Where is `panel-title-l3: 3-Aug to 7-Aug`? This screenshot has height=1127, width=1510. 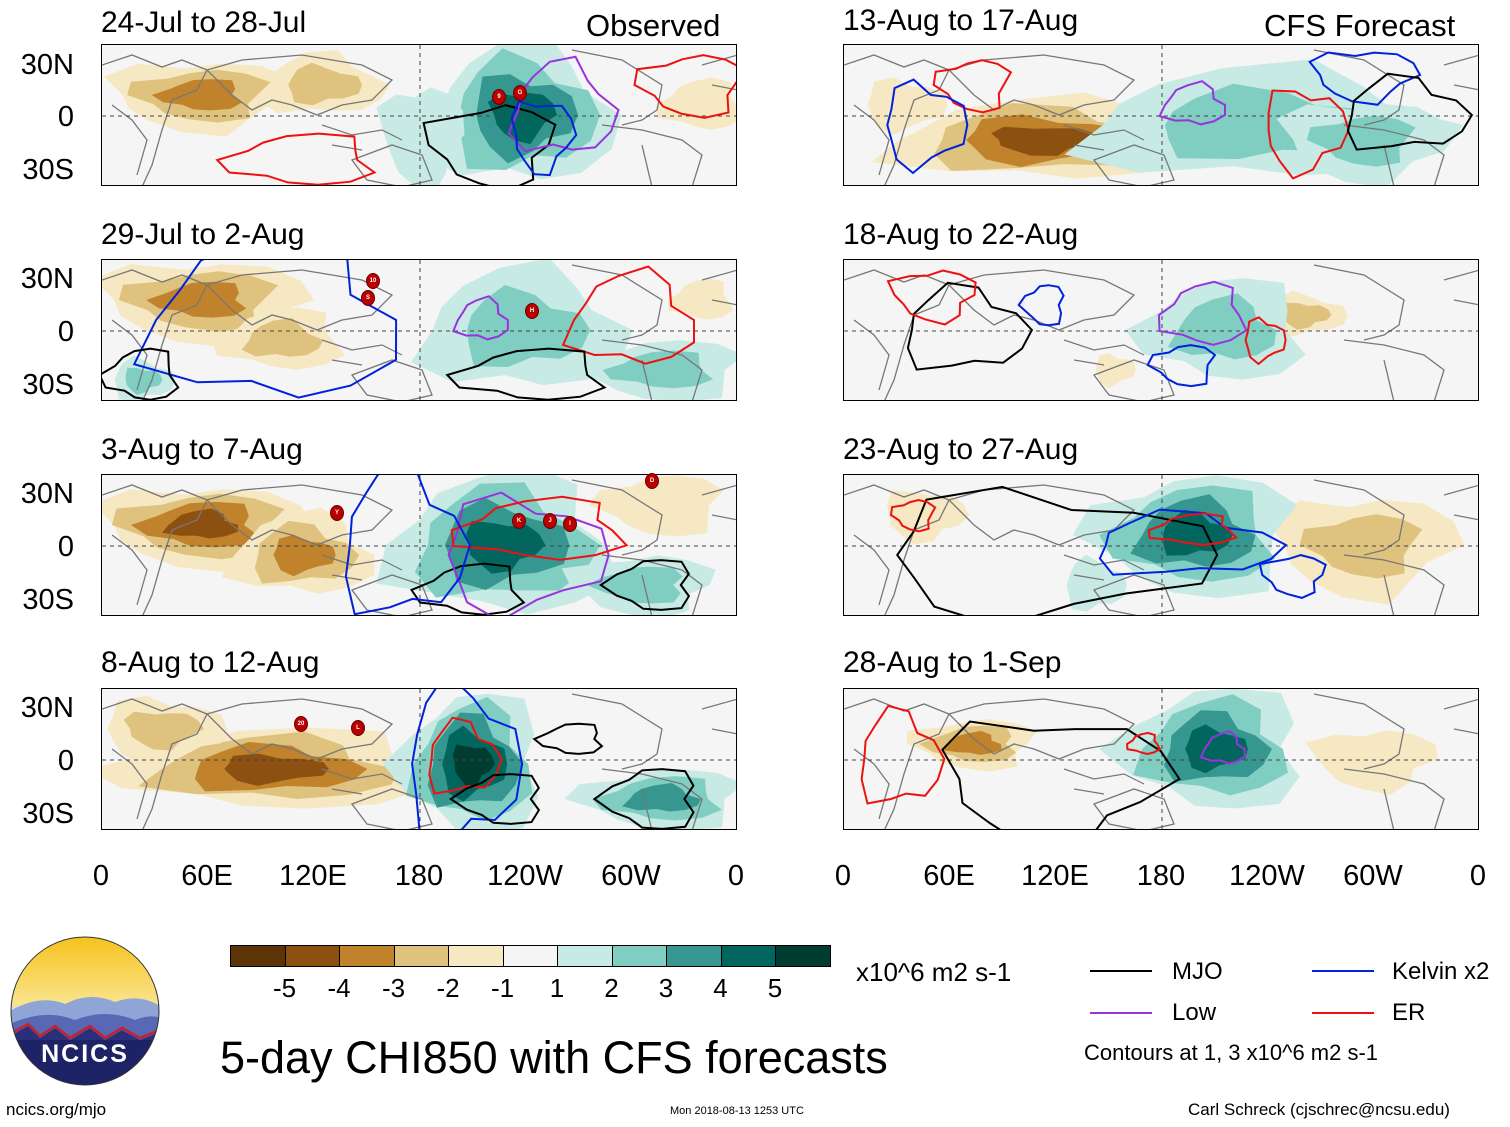 panel-title-l3: 3-Aug to 7-Aug is located at coordinates (202, 449).